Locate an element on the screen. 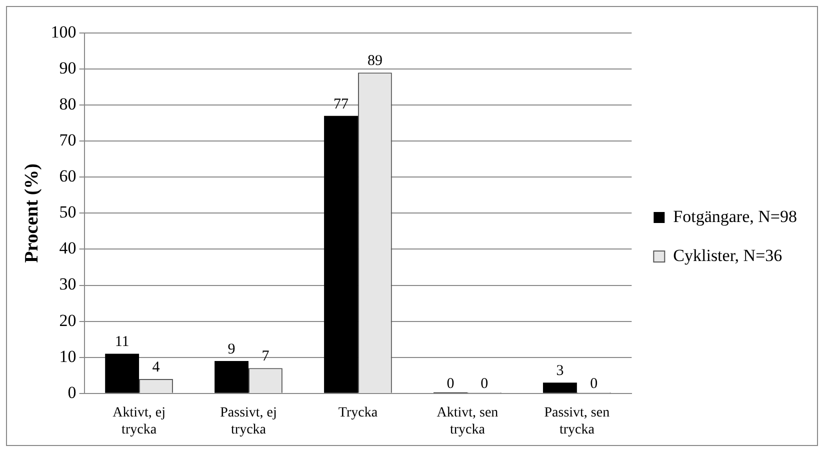 The image size is (828, 456). y-tick-label: 80 is located at coordinates (67, 104).